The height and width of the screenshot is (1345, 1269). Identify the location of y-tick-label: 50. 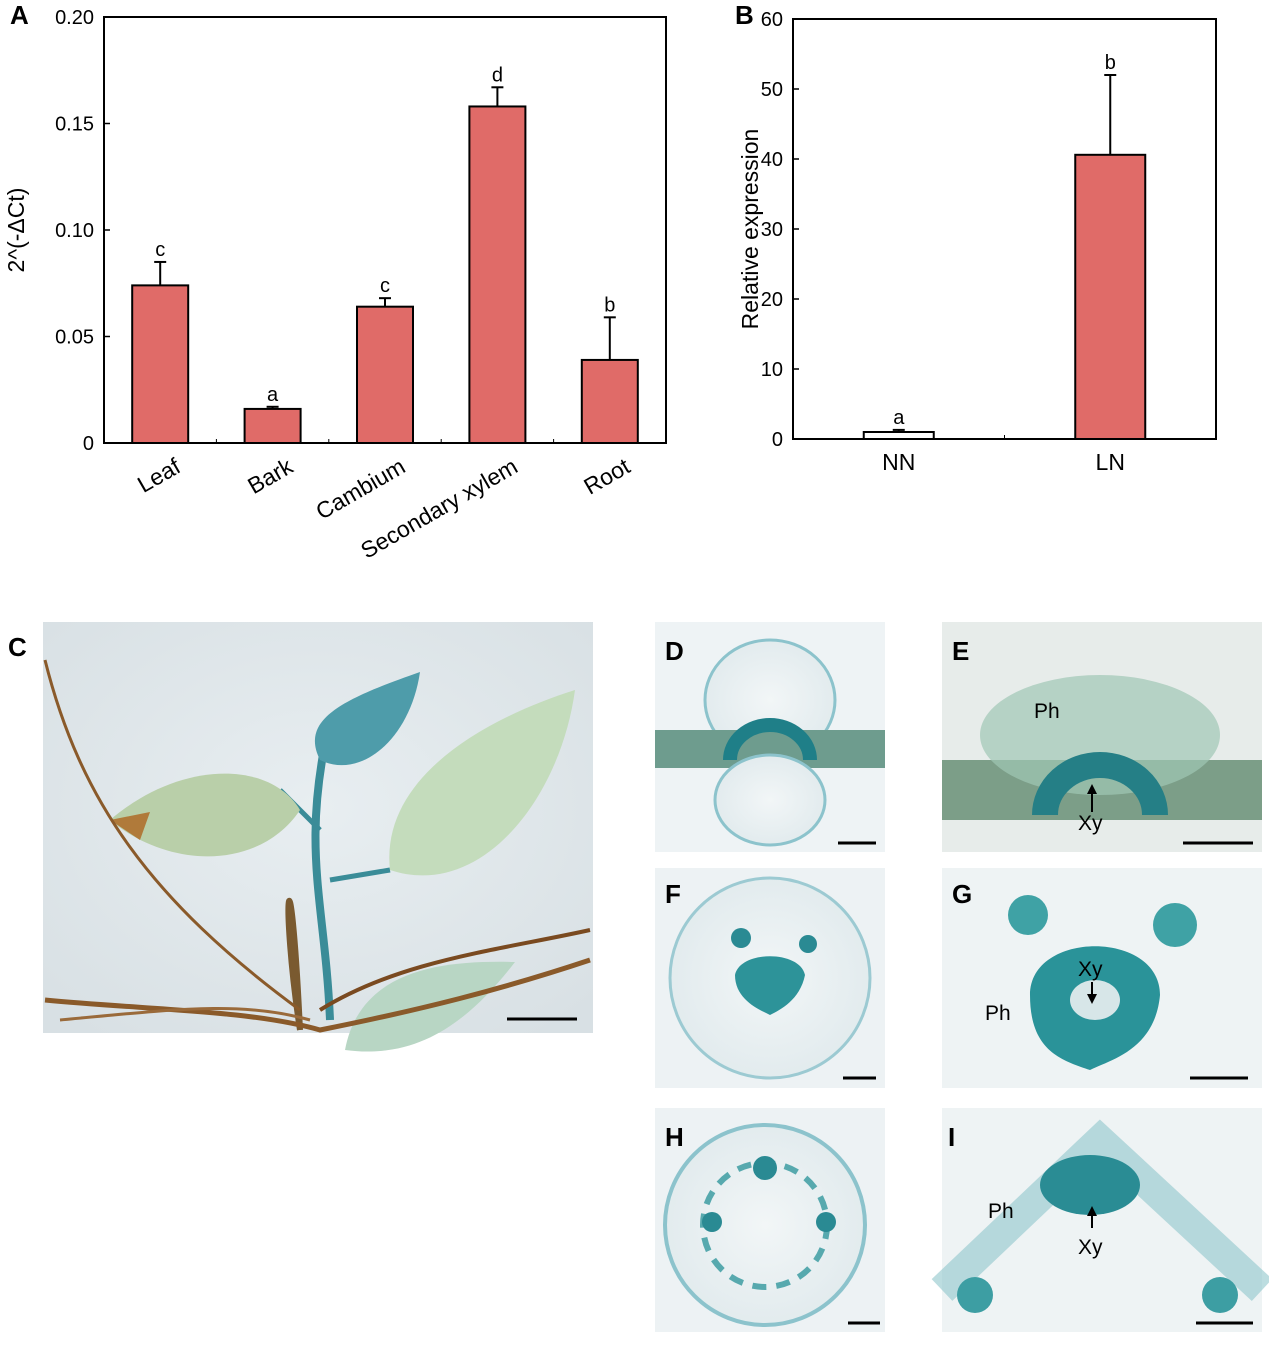
(772, 90).